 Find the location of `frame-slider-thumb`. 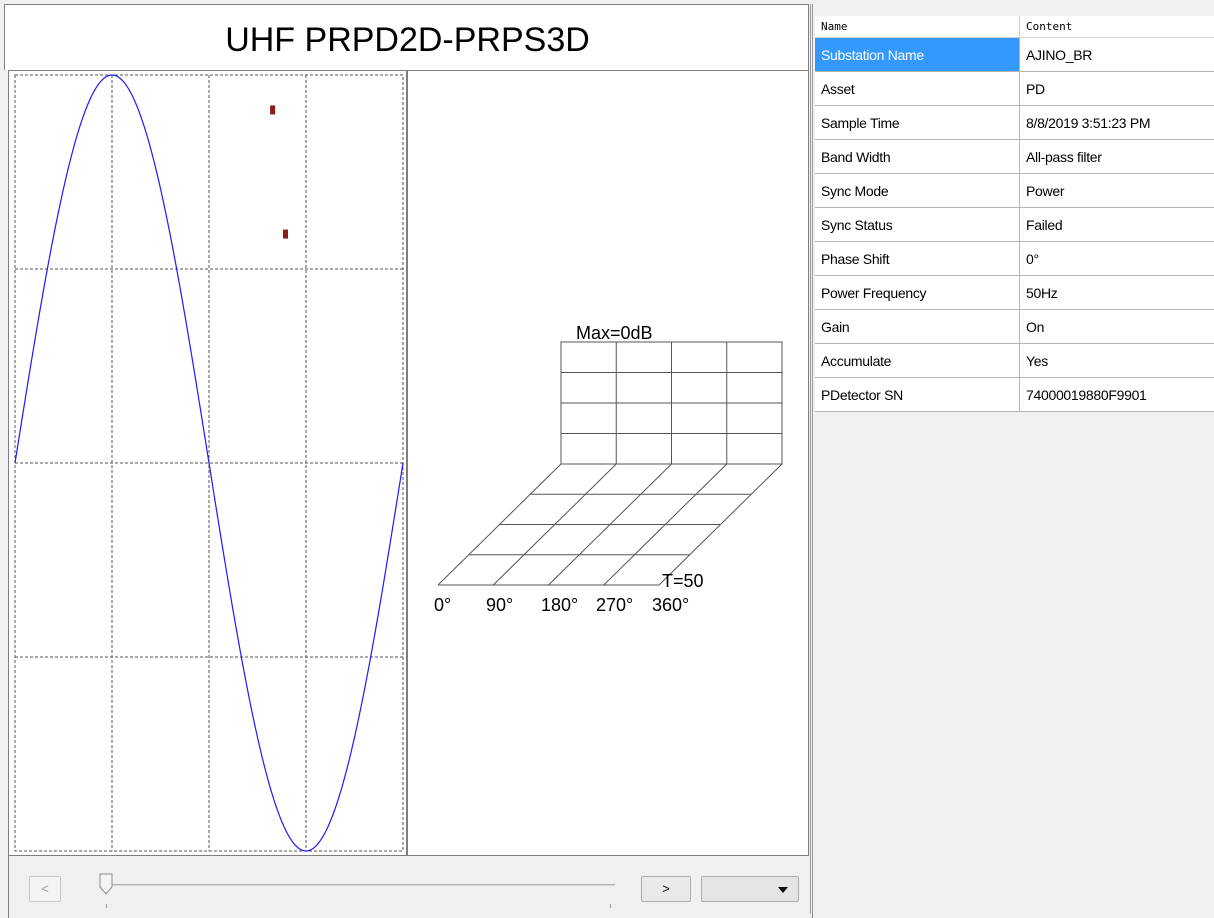

frame-slider-thumb is located at coordinates (106, 884).